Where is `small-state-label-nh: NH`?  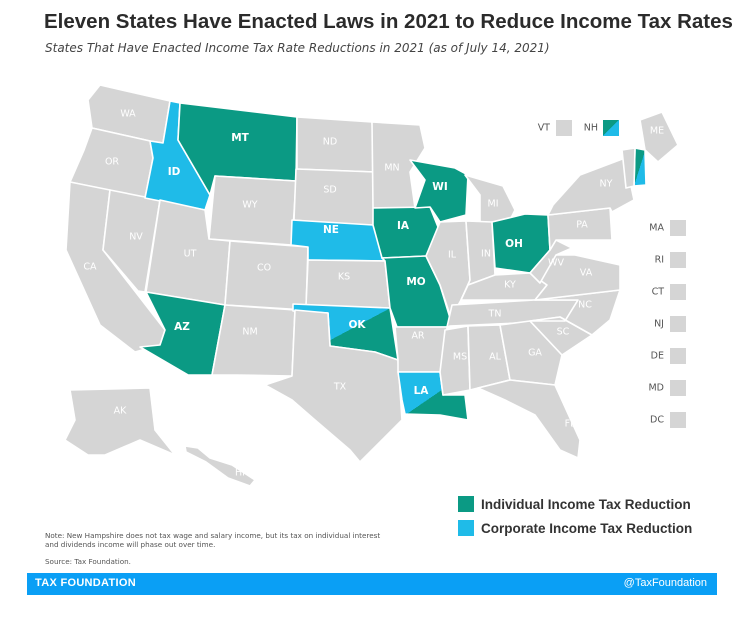
small-state-label-nh: NH is located at coordinates (591, 128).